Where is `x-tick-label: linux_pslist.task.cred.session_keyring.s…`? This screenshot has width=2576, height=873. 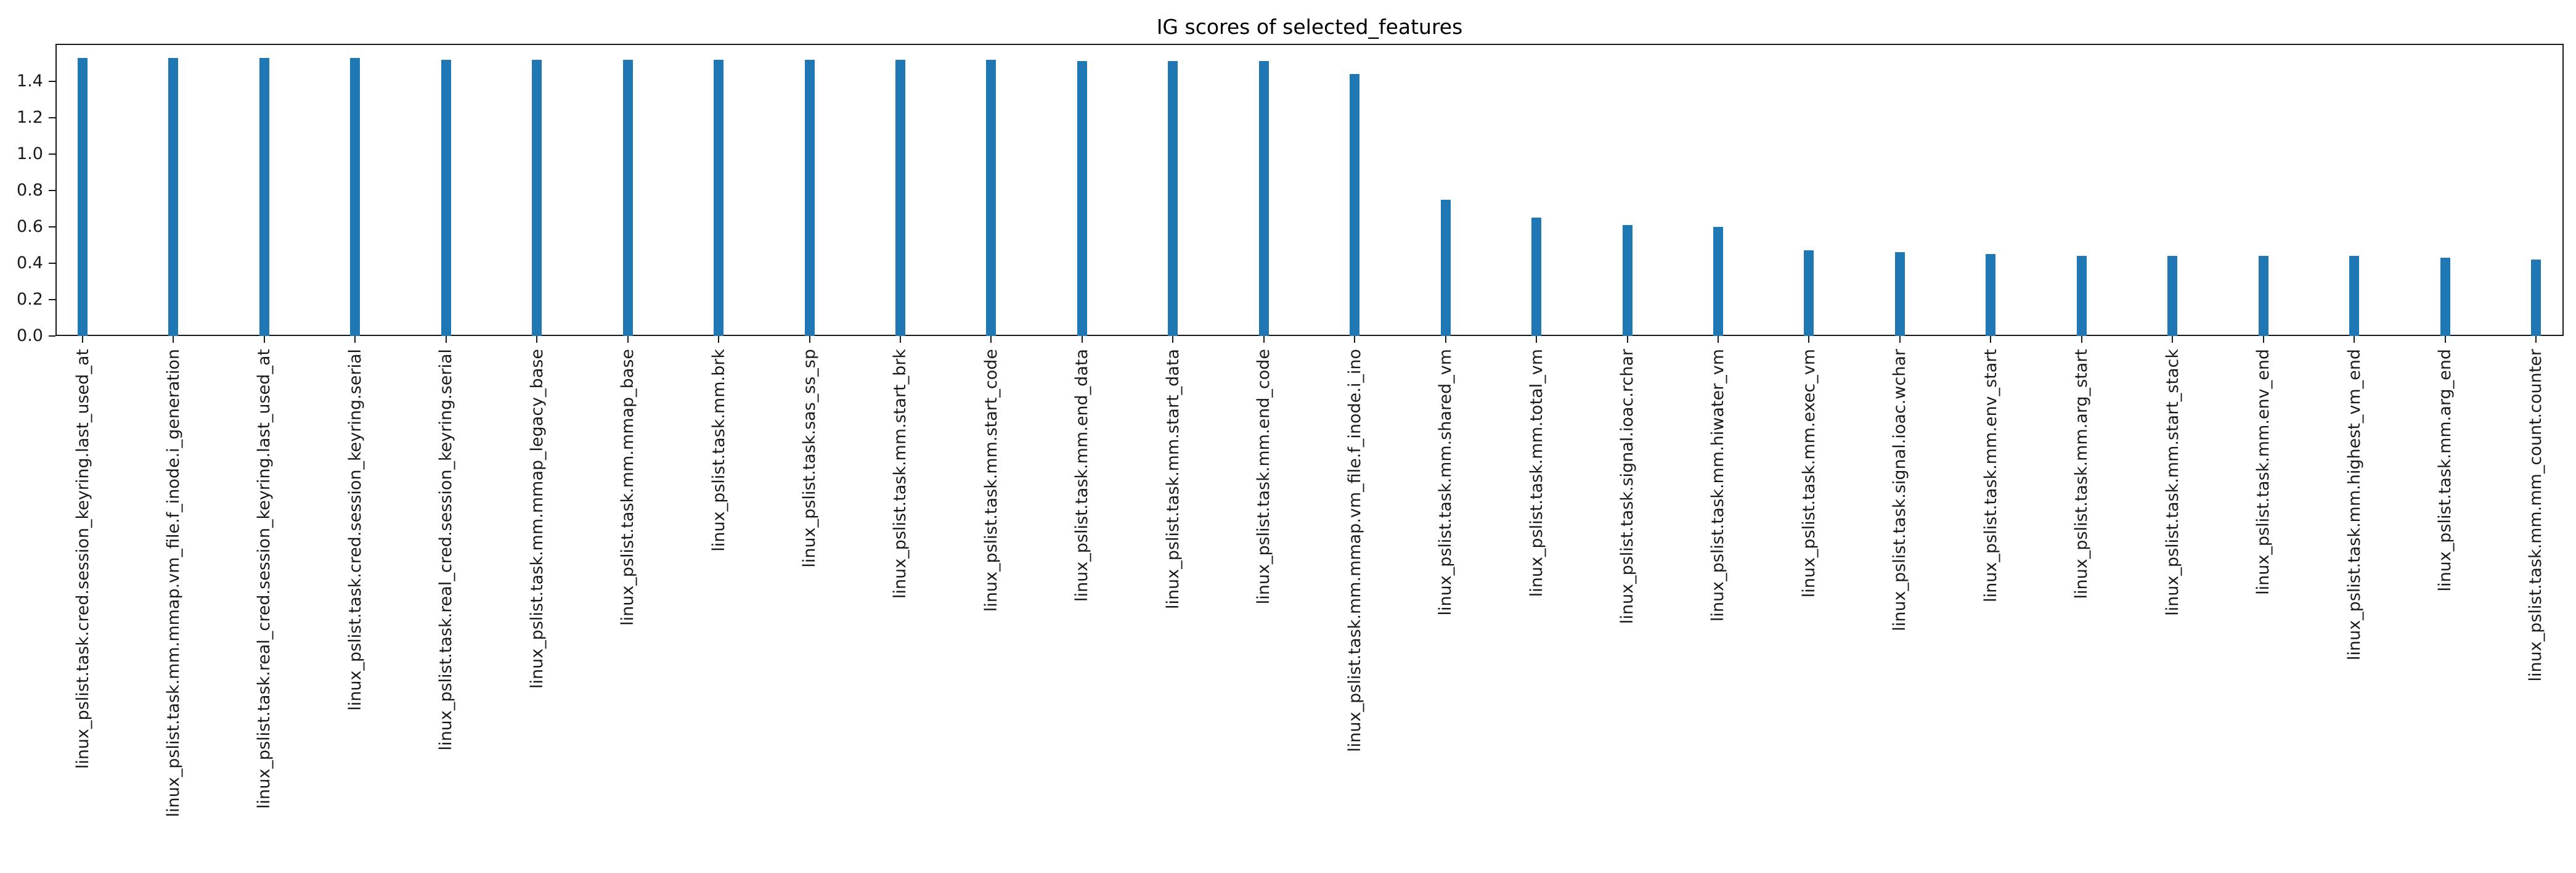 x-tick-label: linux_pslist.task.cred.session_keyring.s… is located at coordinates (355, 530).